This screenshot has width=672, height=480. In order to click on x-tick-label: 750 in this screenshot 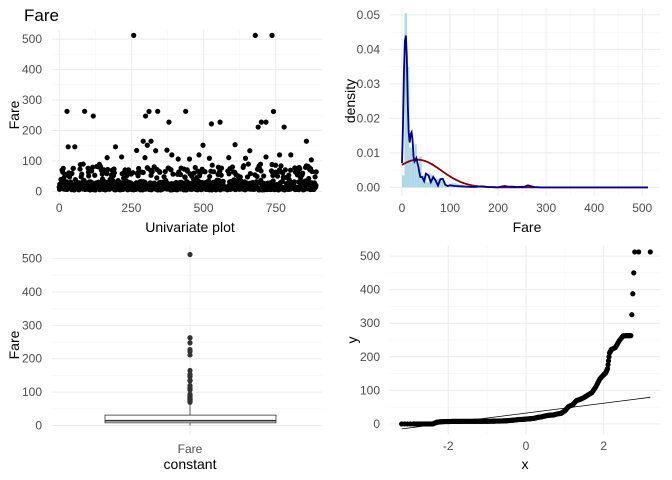, I will do `click(276, 208)`.